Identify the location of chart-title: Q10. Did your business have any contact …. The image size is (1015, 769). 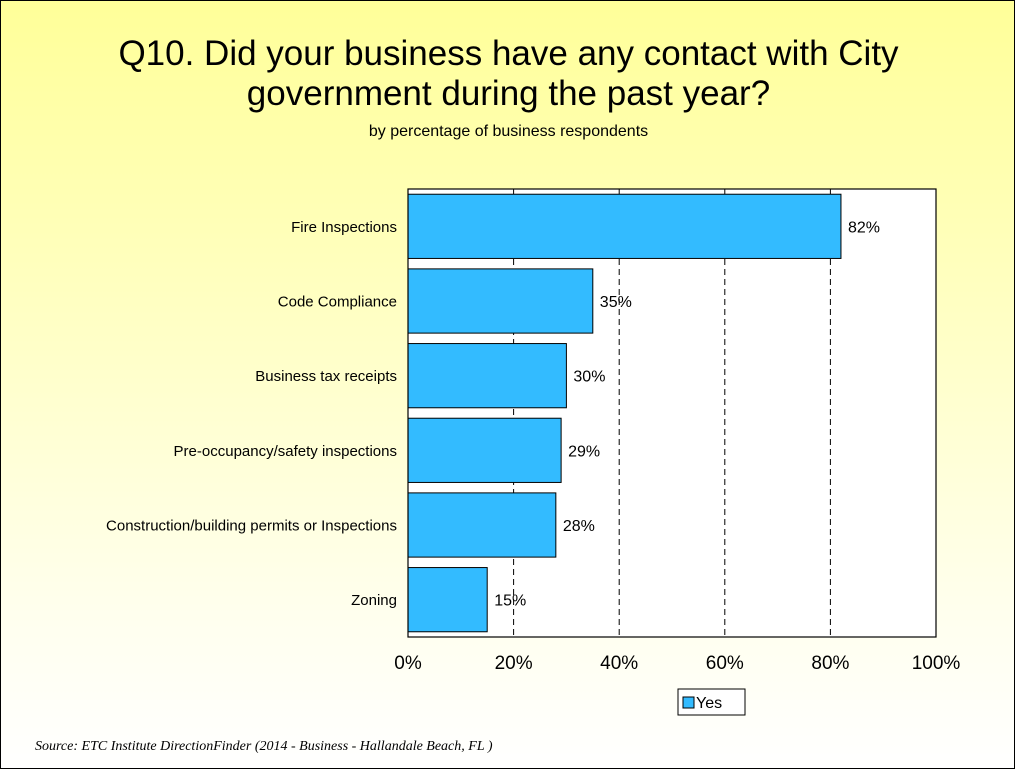
(507, 74).